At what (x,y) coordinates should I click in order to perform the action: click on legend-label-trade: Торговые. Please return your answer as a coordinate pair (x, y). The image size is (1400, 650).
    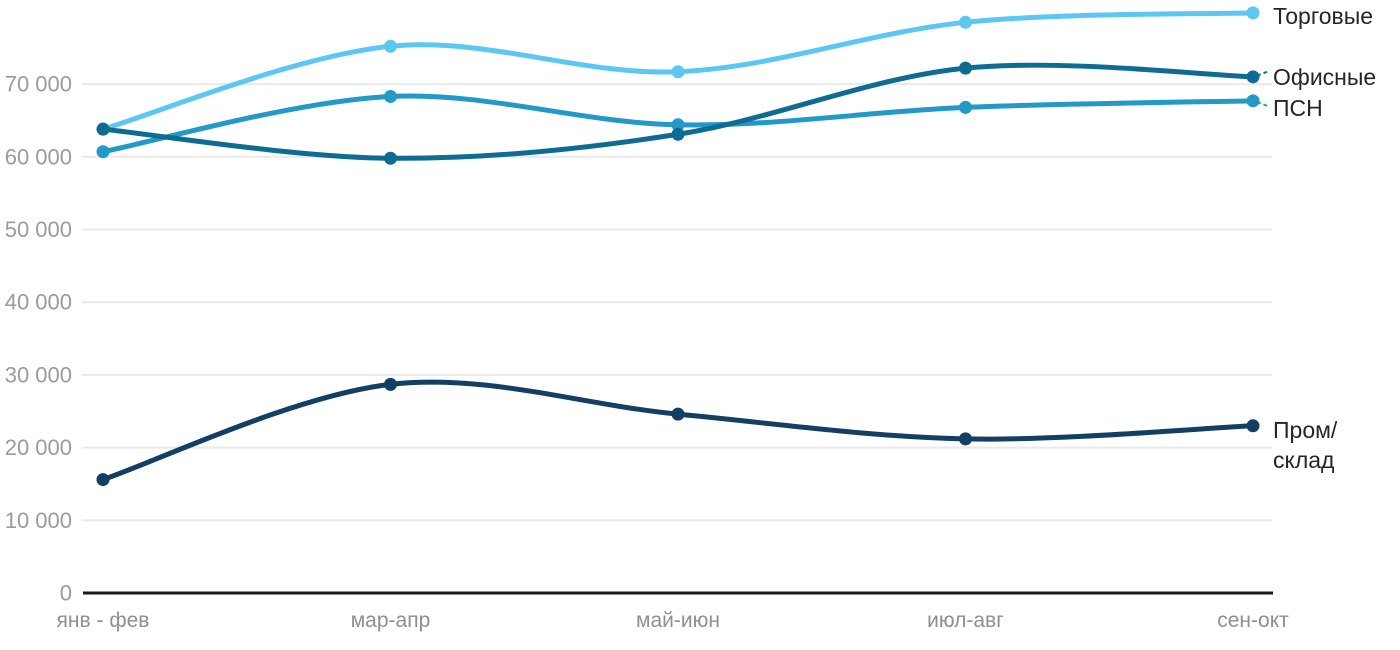
    Looking at the image, I should click on (1323, 16).